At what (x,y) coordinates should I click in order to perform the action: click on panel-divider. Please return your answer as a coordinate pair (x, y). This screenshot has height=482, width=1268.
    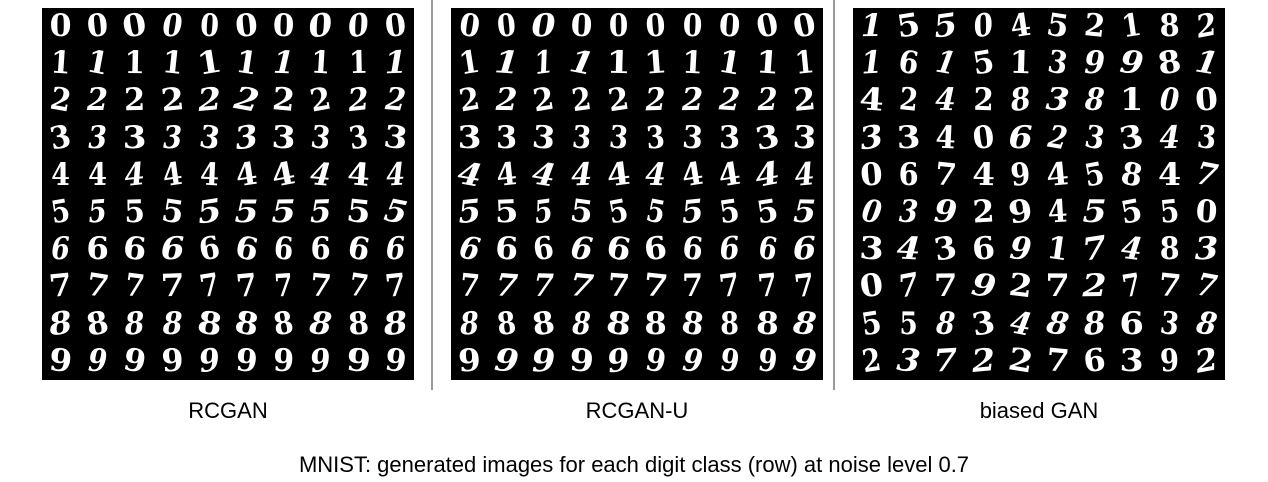
    Looking at the image, I should click on (834, 195).